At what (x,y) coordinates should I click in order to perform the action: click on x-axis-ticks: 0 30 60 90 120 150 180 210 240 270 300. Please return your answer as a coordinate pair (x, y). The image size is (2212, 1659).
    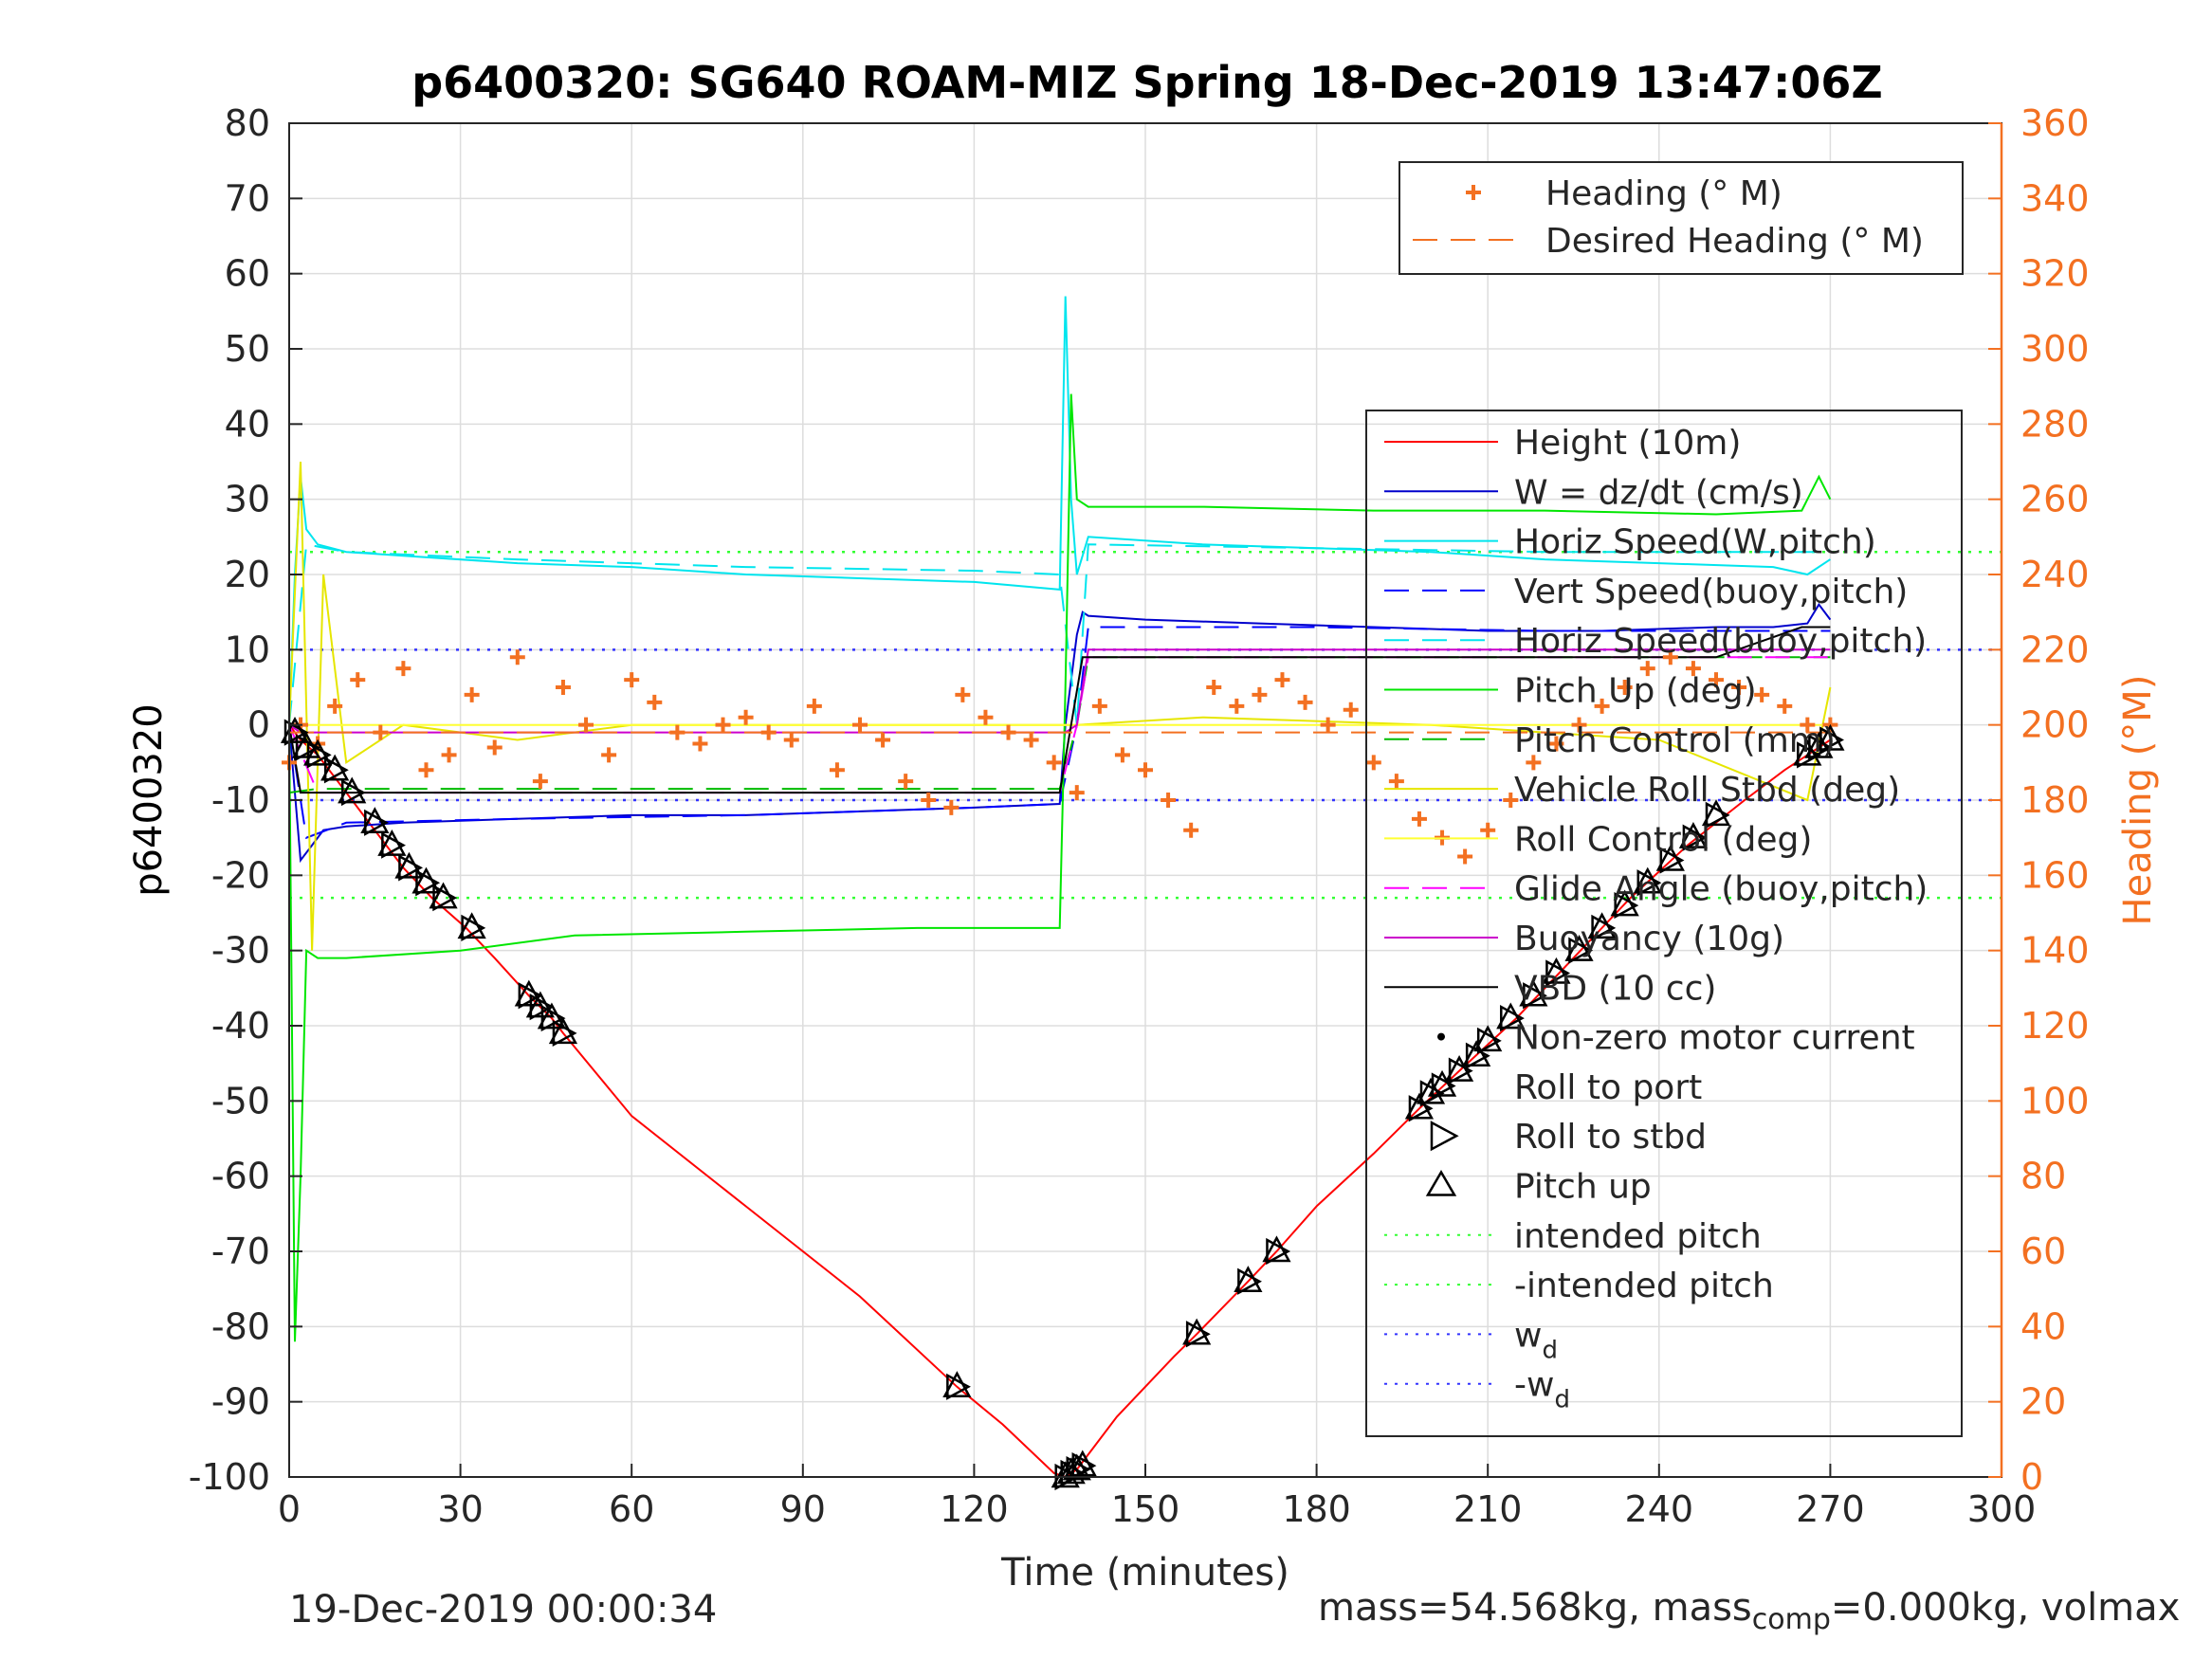
    Looking at the image, I should click on (1157, 1497).